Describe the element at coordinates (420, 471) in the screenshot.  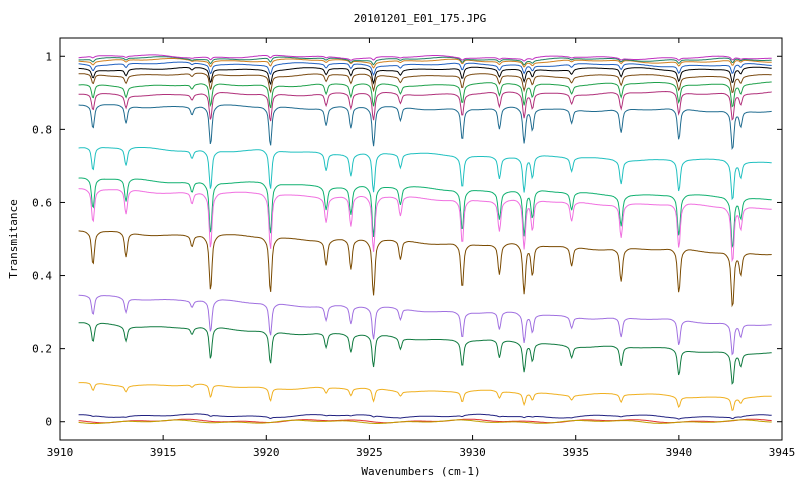
I see `x-axis-label: Wavenumbers (cm-1)` at that location.